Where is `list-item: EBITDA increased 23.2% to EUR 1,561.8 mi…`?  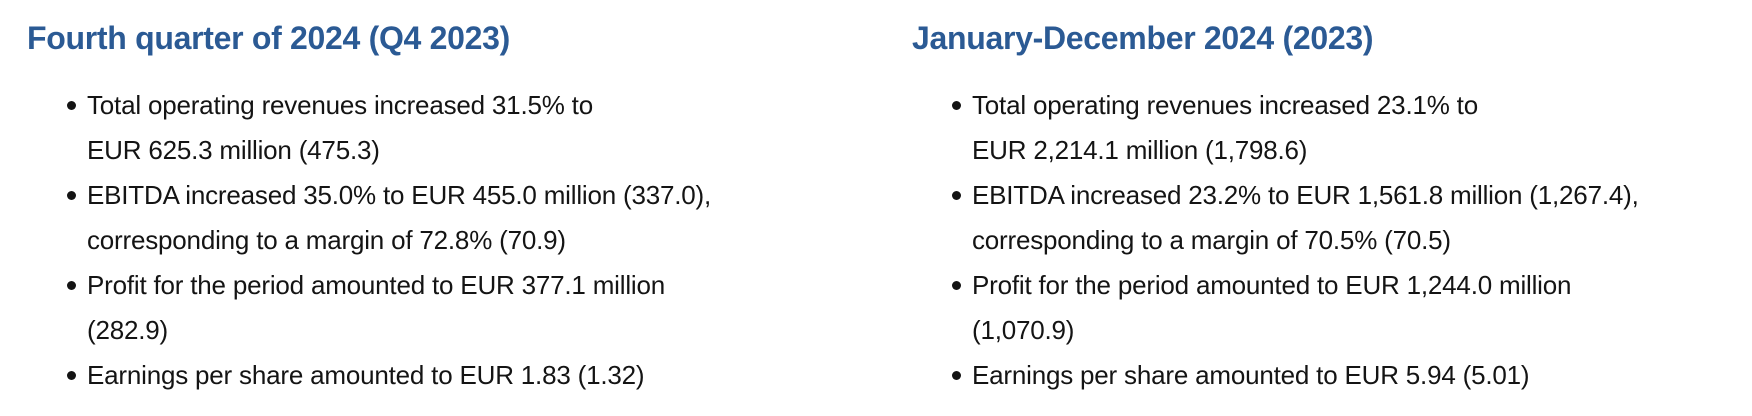
list-item: EBITDA increased 23.2% to EUR 1,561.8 mi… is located at coordinates (1332, 218).